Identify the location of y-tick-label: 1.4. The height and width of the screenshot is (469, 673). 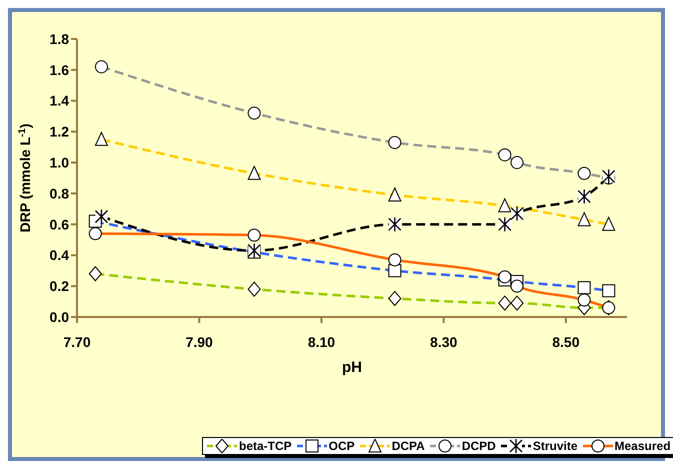
(60, 100).